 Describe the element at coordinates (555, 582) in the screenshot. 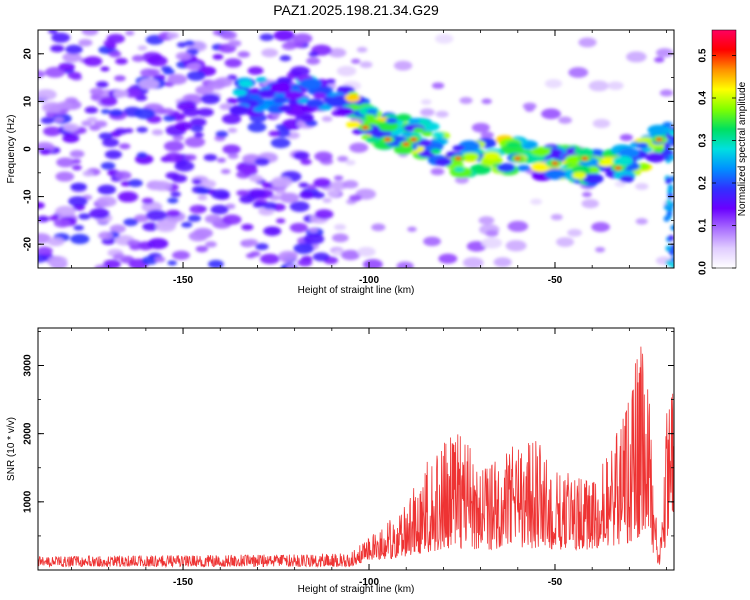

I see `snr-x-tick-label: -50` at that location.